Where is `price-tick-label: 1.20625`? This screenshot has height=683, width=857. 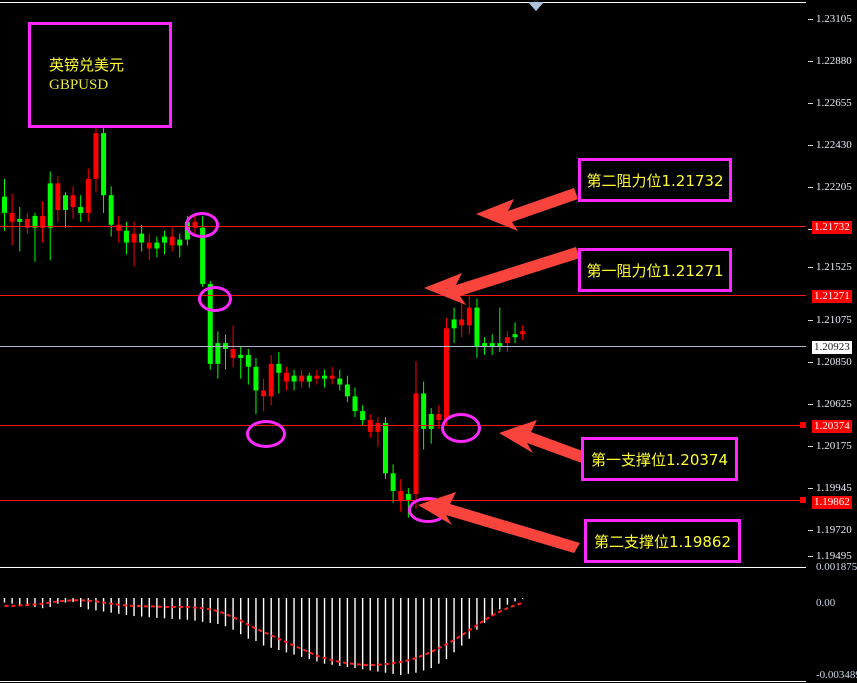 price-tick-label: 1.20625 is located at coordinates (834, 404).